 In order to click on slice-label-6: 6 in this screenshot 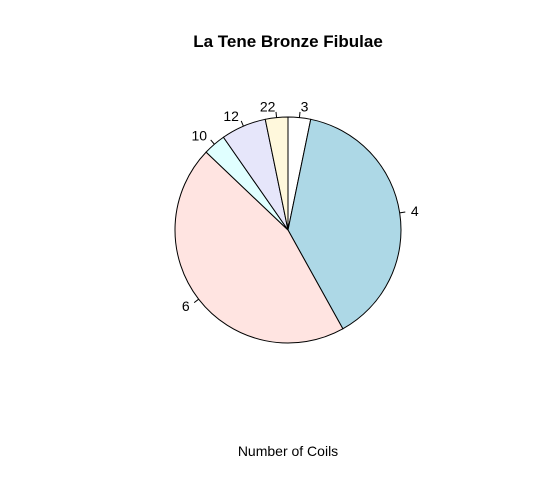, I will do `click(186, 306)`.